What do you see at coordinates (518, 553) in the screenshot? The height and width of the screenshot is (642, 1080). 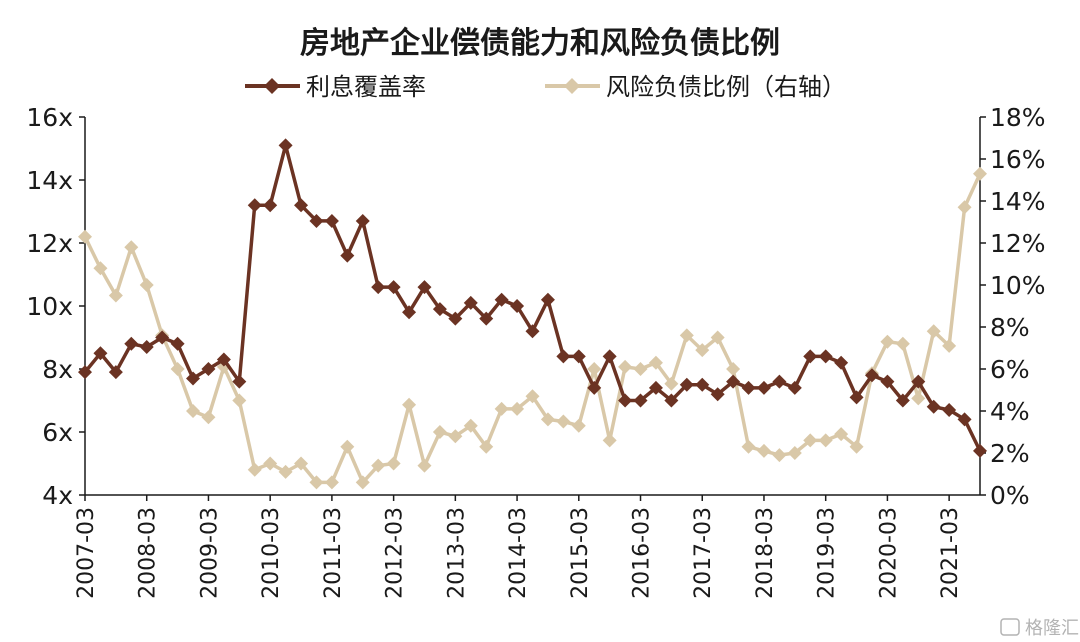 I see `x-tick-label: 2014-03` at bounding box center [518, 553].